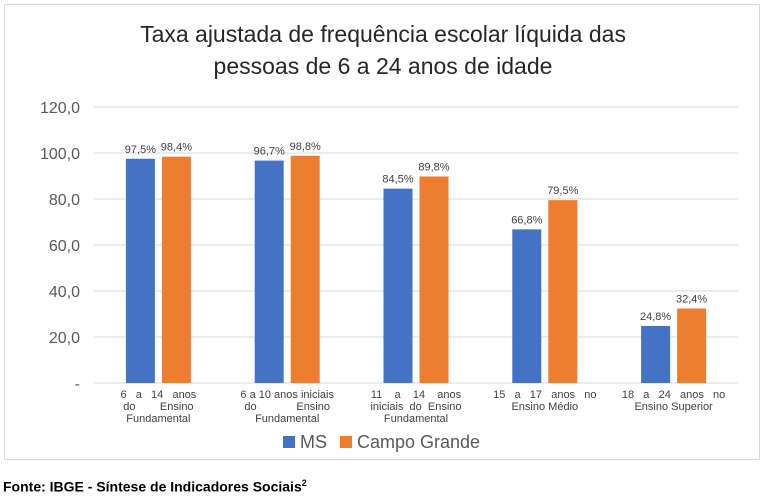 This screenshot has width=766, height=503. I want to click on data-label: 98,8%, so click(305, 147).